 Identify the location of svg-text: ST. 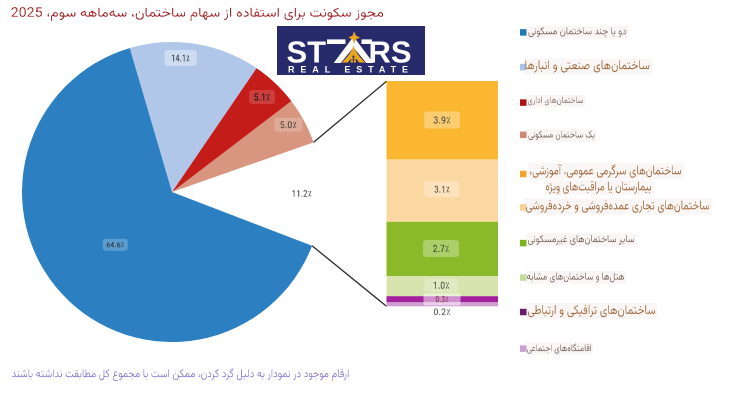
(307, 52).